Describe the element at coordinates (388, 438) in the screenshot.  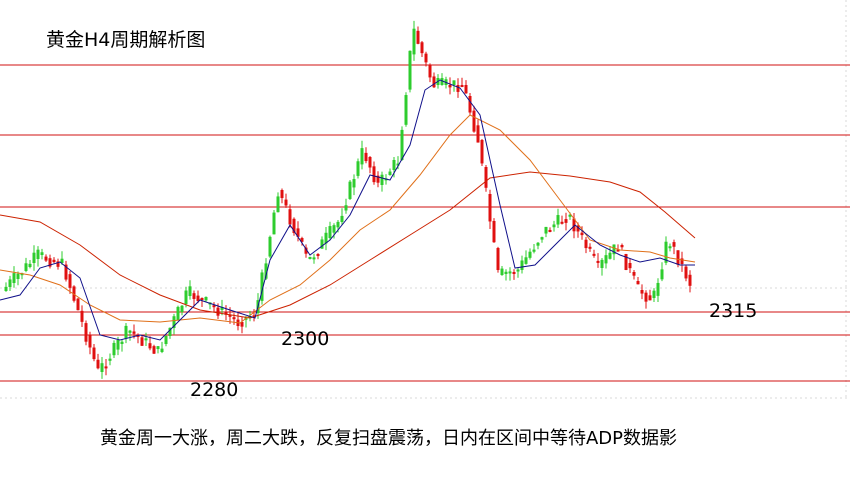
I see `caption: 黄金周一大涨，周二大跌，反复扫盘震荡，日内在区间中等待ADP数据影` at that location.